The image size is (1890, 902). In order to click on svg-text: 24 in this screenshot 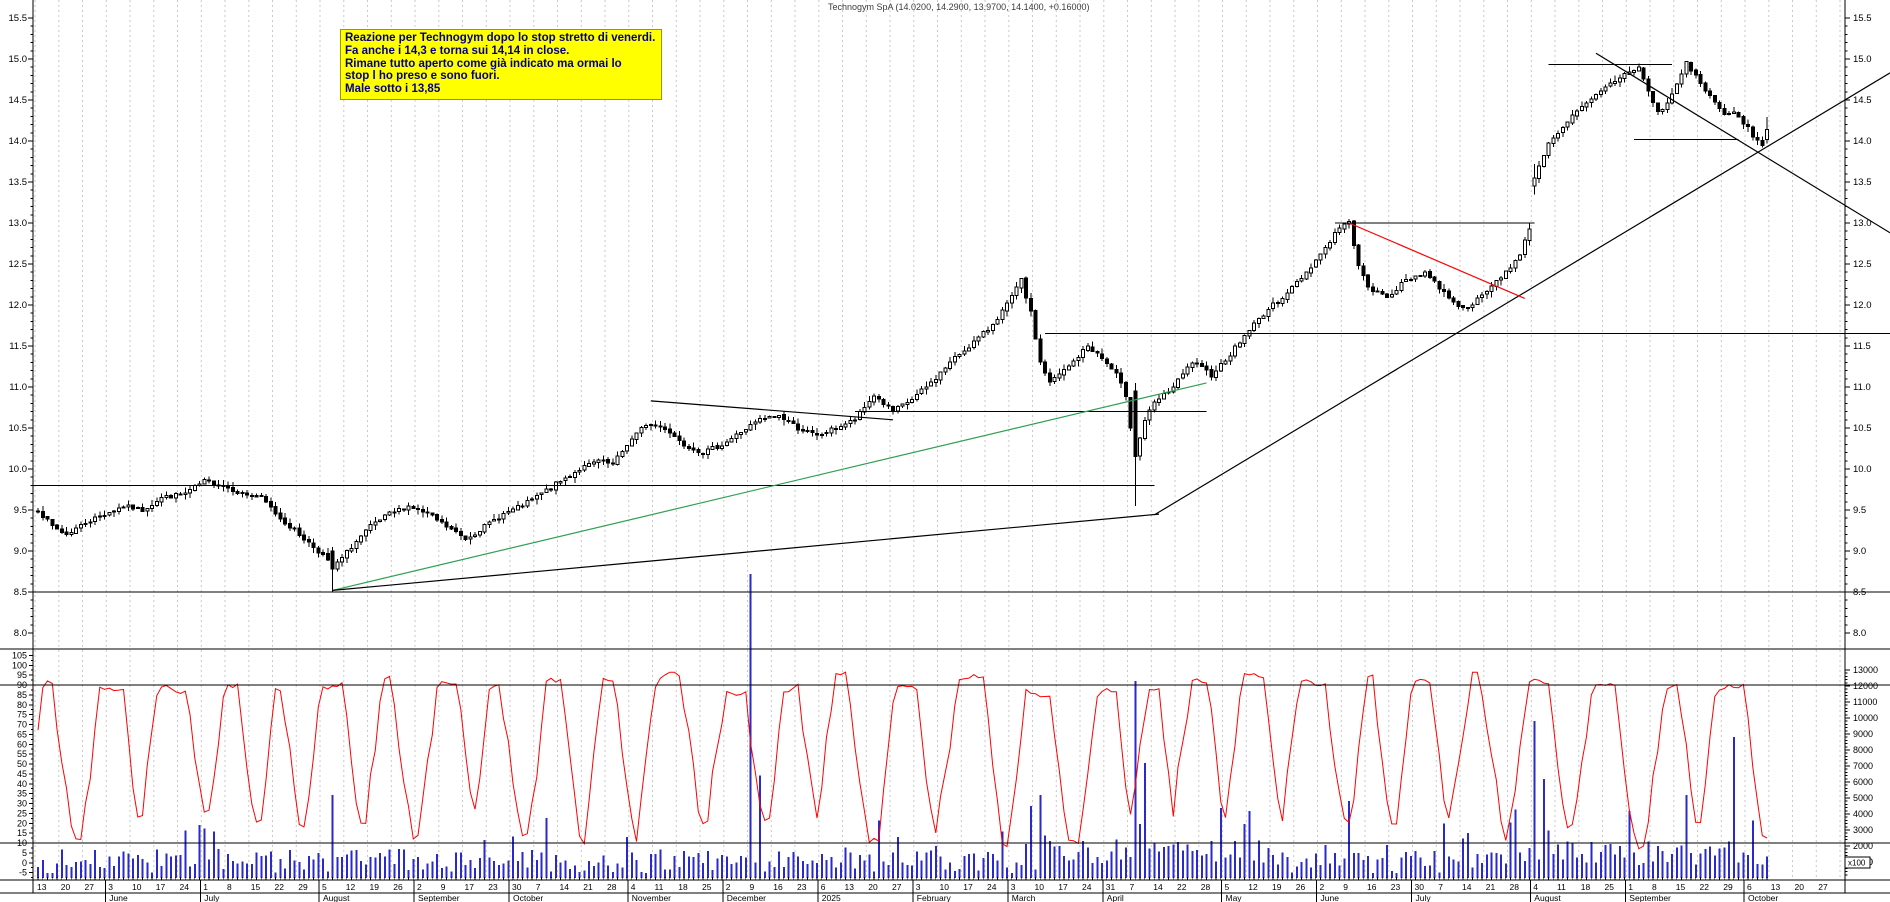, I will do `click(185, 887)`.